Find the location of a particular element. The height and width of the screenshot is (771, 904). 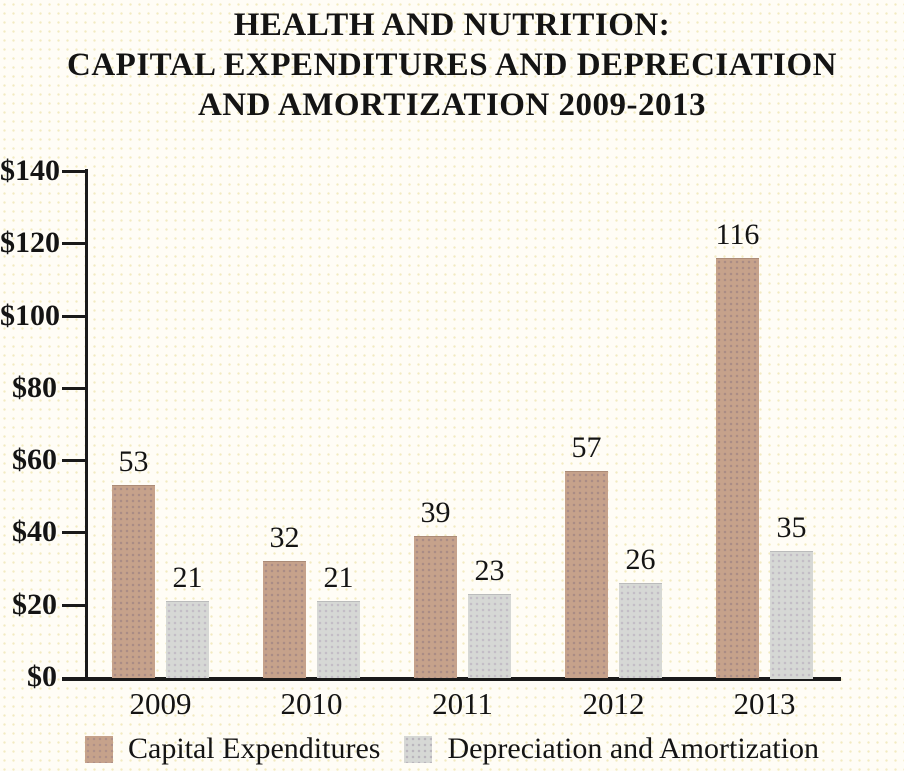

legend-item-depreciation-amortization: Depreciation and Amortization is located at coordinates (611, 749).